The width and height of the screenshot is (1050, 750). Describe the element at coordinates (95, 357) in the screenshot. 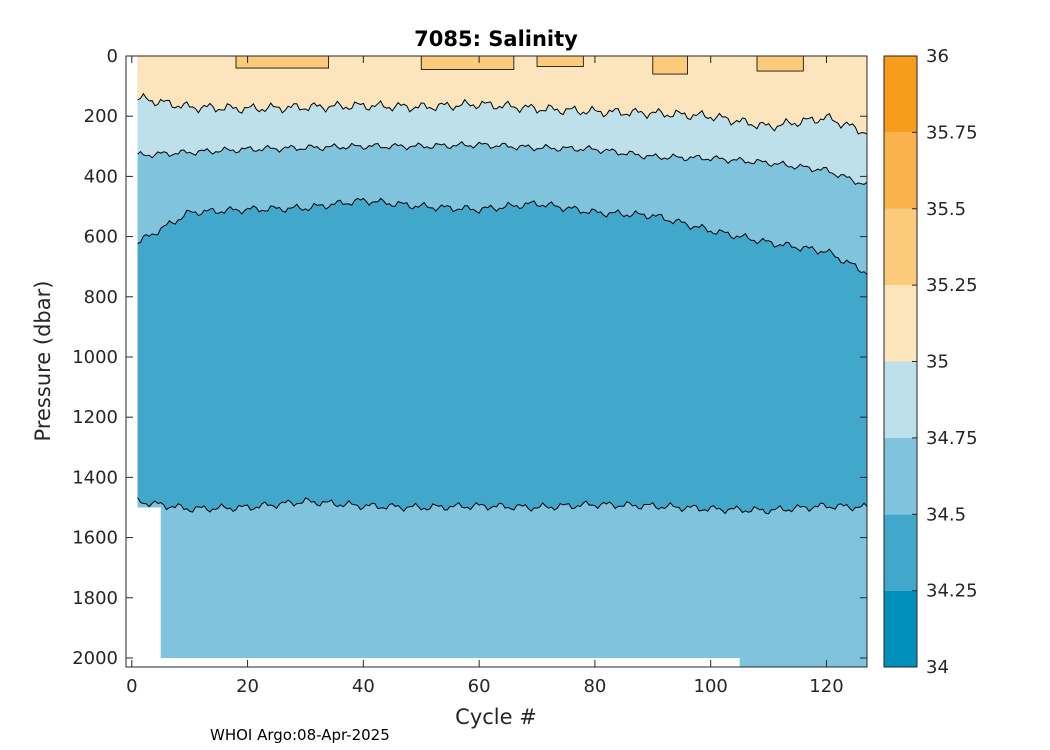

I see `y-tick-label: 1000` at that location.